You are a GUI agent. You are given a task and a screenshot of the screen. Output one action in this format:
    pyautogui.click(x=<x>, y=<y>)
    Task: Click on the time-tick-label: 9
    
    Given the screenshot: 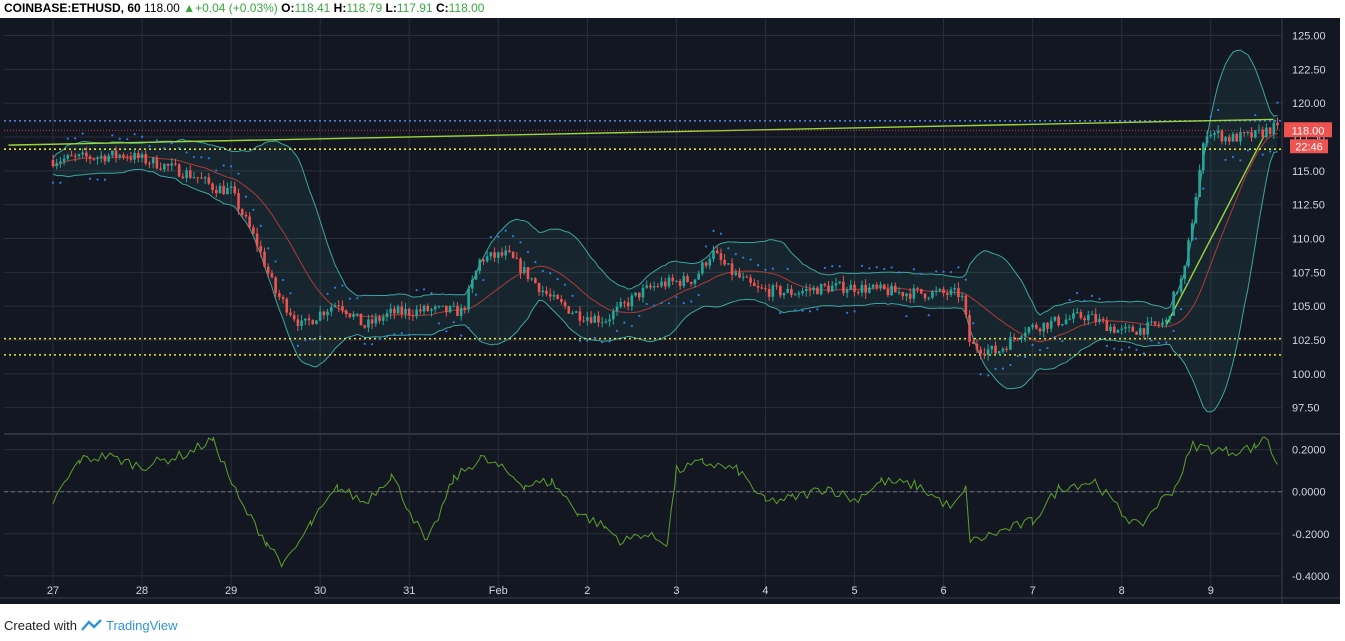 What is the action you would take?
    pyautogui.click(x=1211, y=591)
    